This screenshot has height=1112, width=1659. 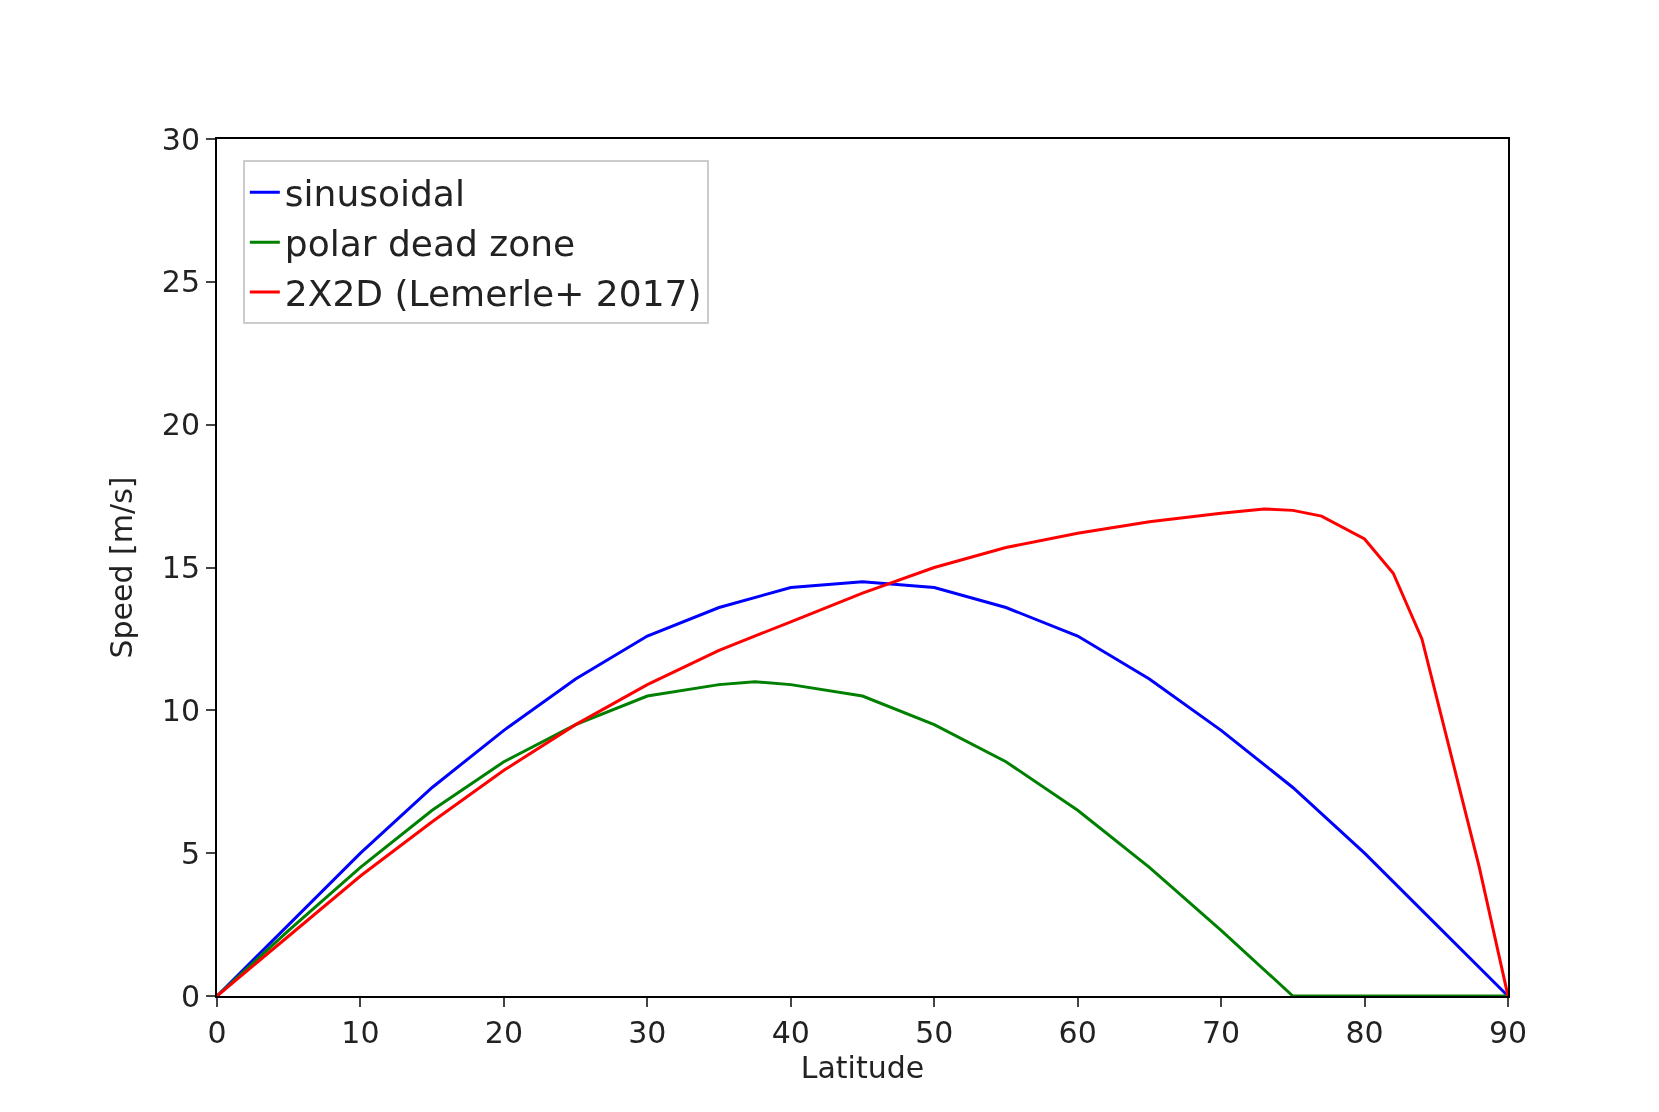 I want to click on x-tick-label: 70, so click(x=1221, y=1032).